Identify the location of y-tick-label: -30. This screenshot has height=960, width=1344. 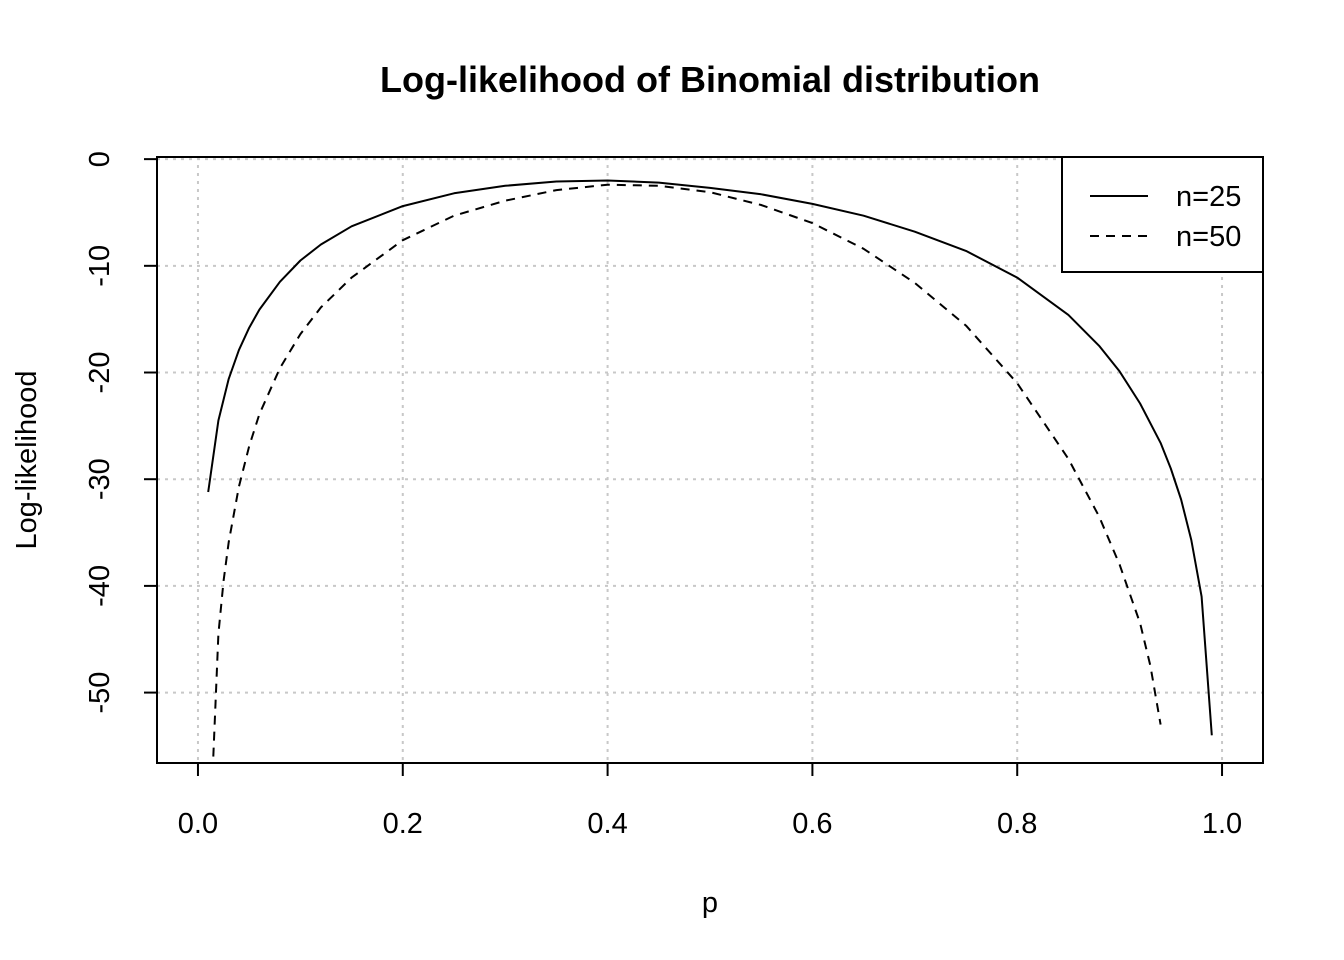
(100, 479).